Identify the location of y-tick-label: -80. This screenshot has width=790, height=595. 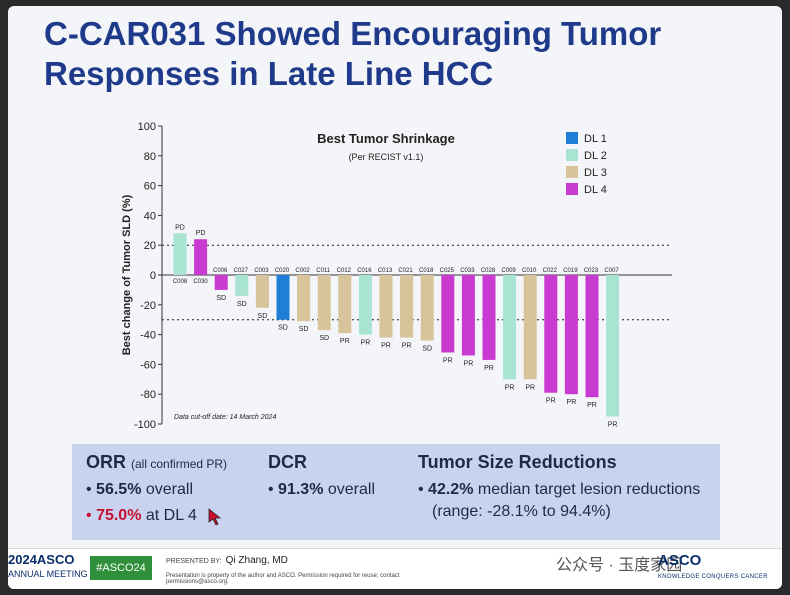
(148, 395).